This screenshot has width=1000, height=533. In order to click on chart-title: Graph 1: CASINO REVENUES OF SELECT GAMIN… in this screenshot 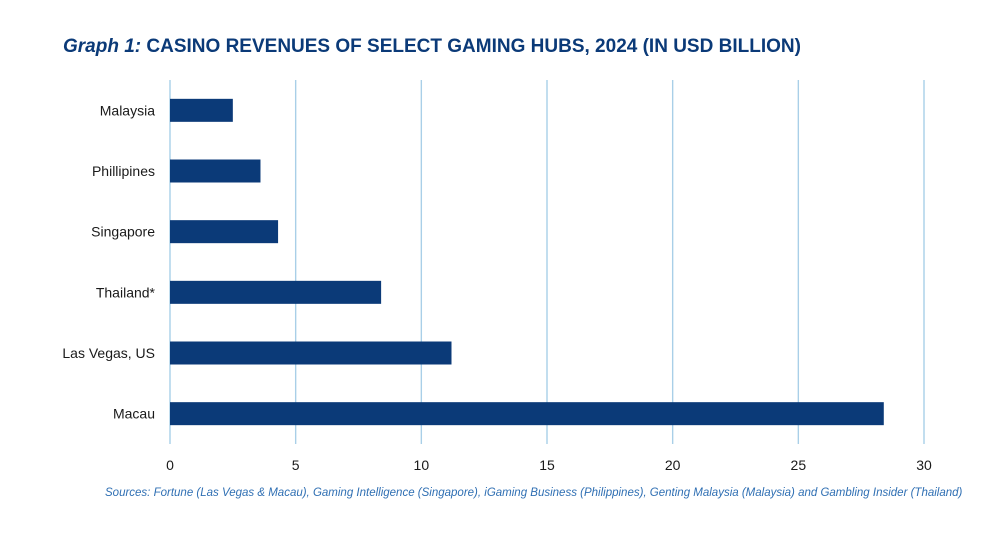, I will do `click(432, 47)`.